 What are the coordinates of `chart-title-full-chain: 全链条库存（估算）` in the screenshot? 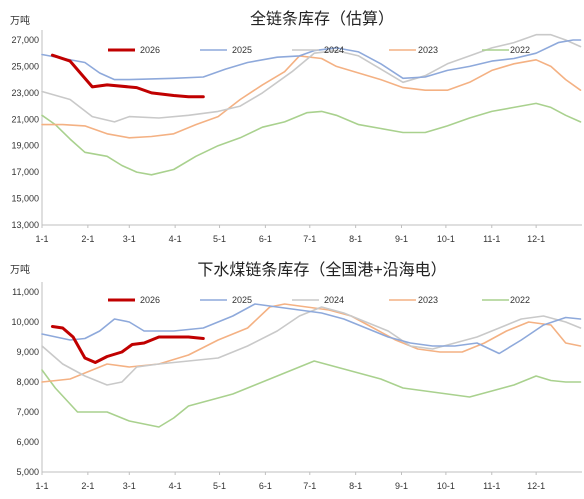 It's located at (322, 18).